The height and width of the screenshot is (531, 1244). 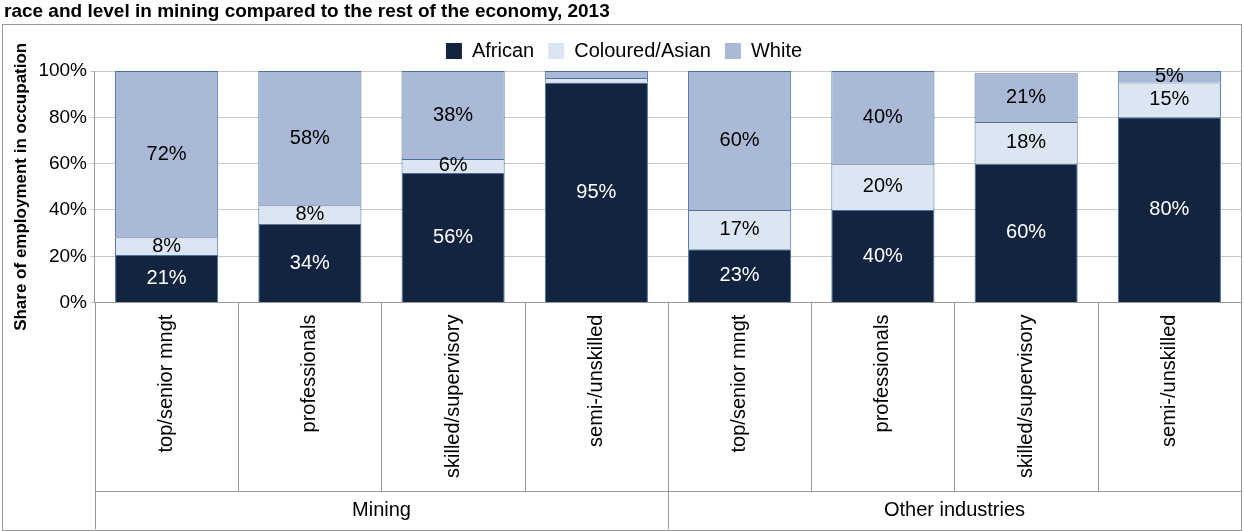 What do you see at coordinates (1169, 75) in the screenshot?
I see `data-label: 5%` at bounding box center [1169, 75].